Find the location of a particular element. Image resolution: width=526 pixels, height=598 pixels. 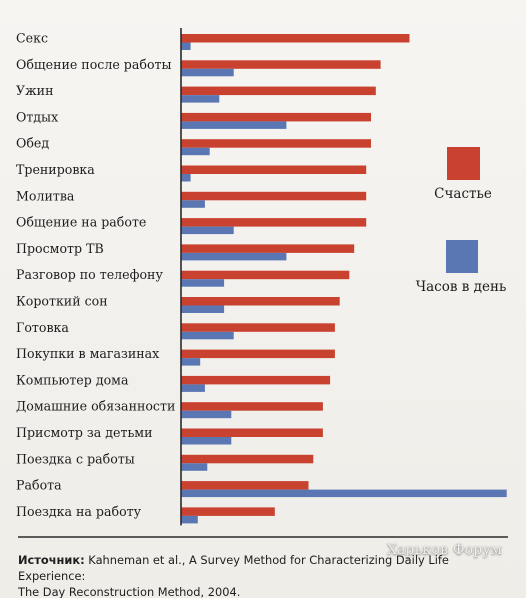

category-label: Домашние обязанности is located at coordinates (95, 406).